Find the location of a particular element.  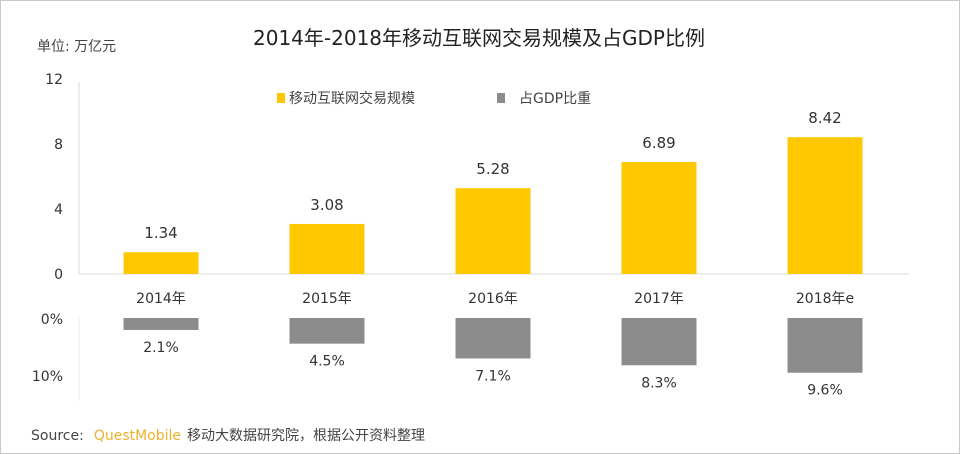

y-tick-label: 8 is located at coordinates (58, 145).